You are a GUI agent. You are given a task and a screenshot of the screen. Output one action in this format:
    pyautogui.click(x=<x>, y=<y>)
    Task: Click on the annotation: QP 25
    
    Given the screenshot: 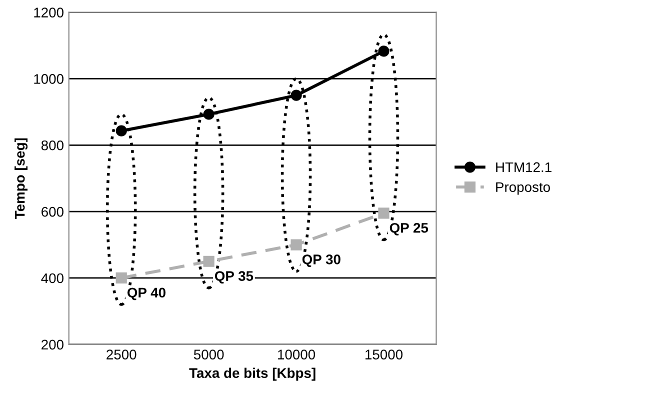 What is the action you would take?
    pyautogui.click(x=409, y=229)
    